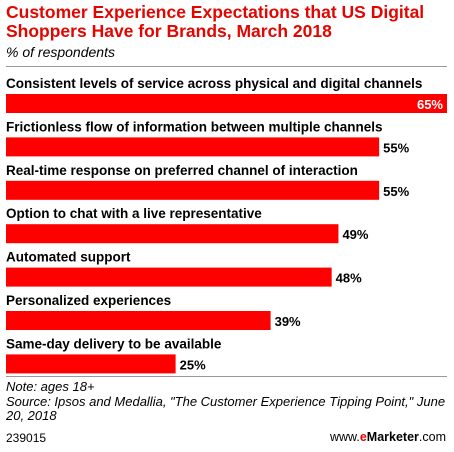 The height and width of the screenshot is (452, 454). I want to click on chart-subtitle: % of respondents, so click(60, 52).